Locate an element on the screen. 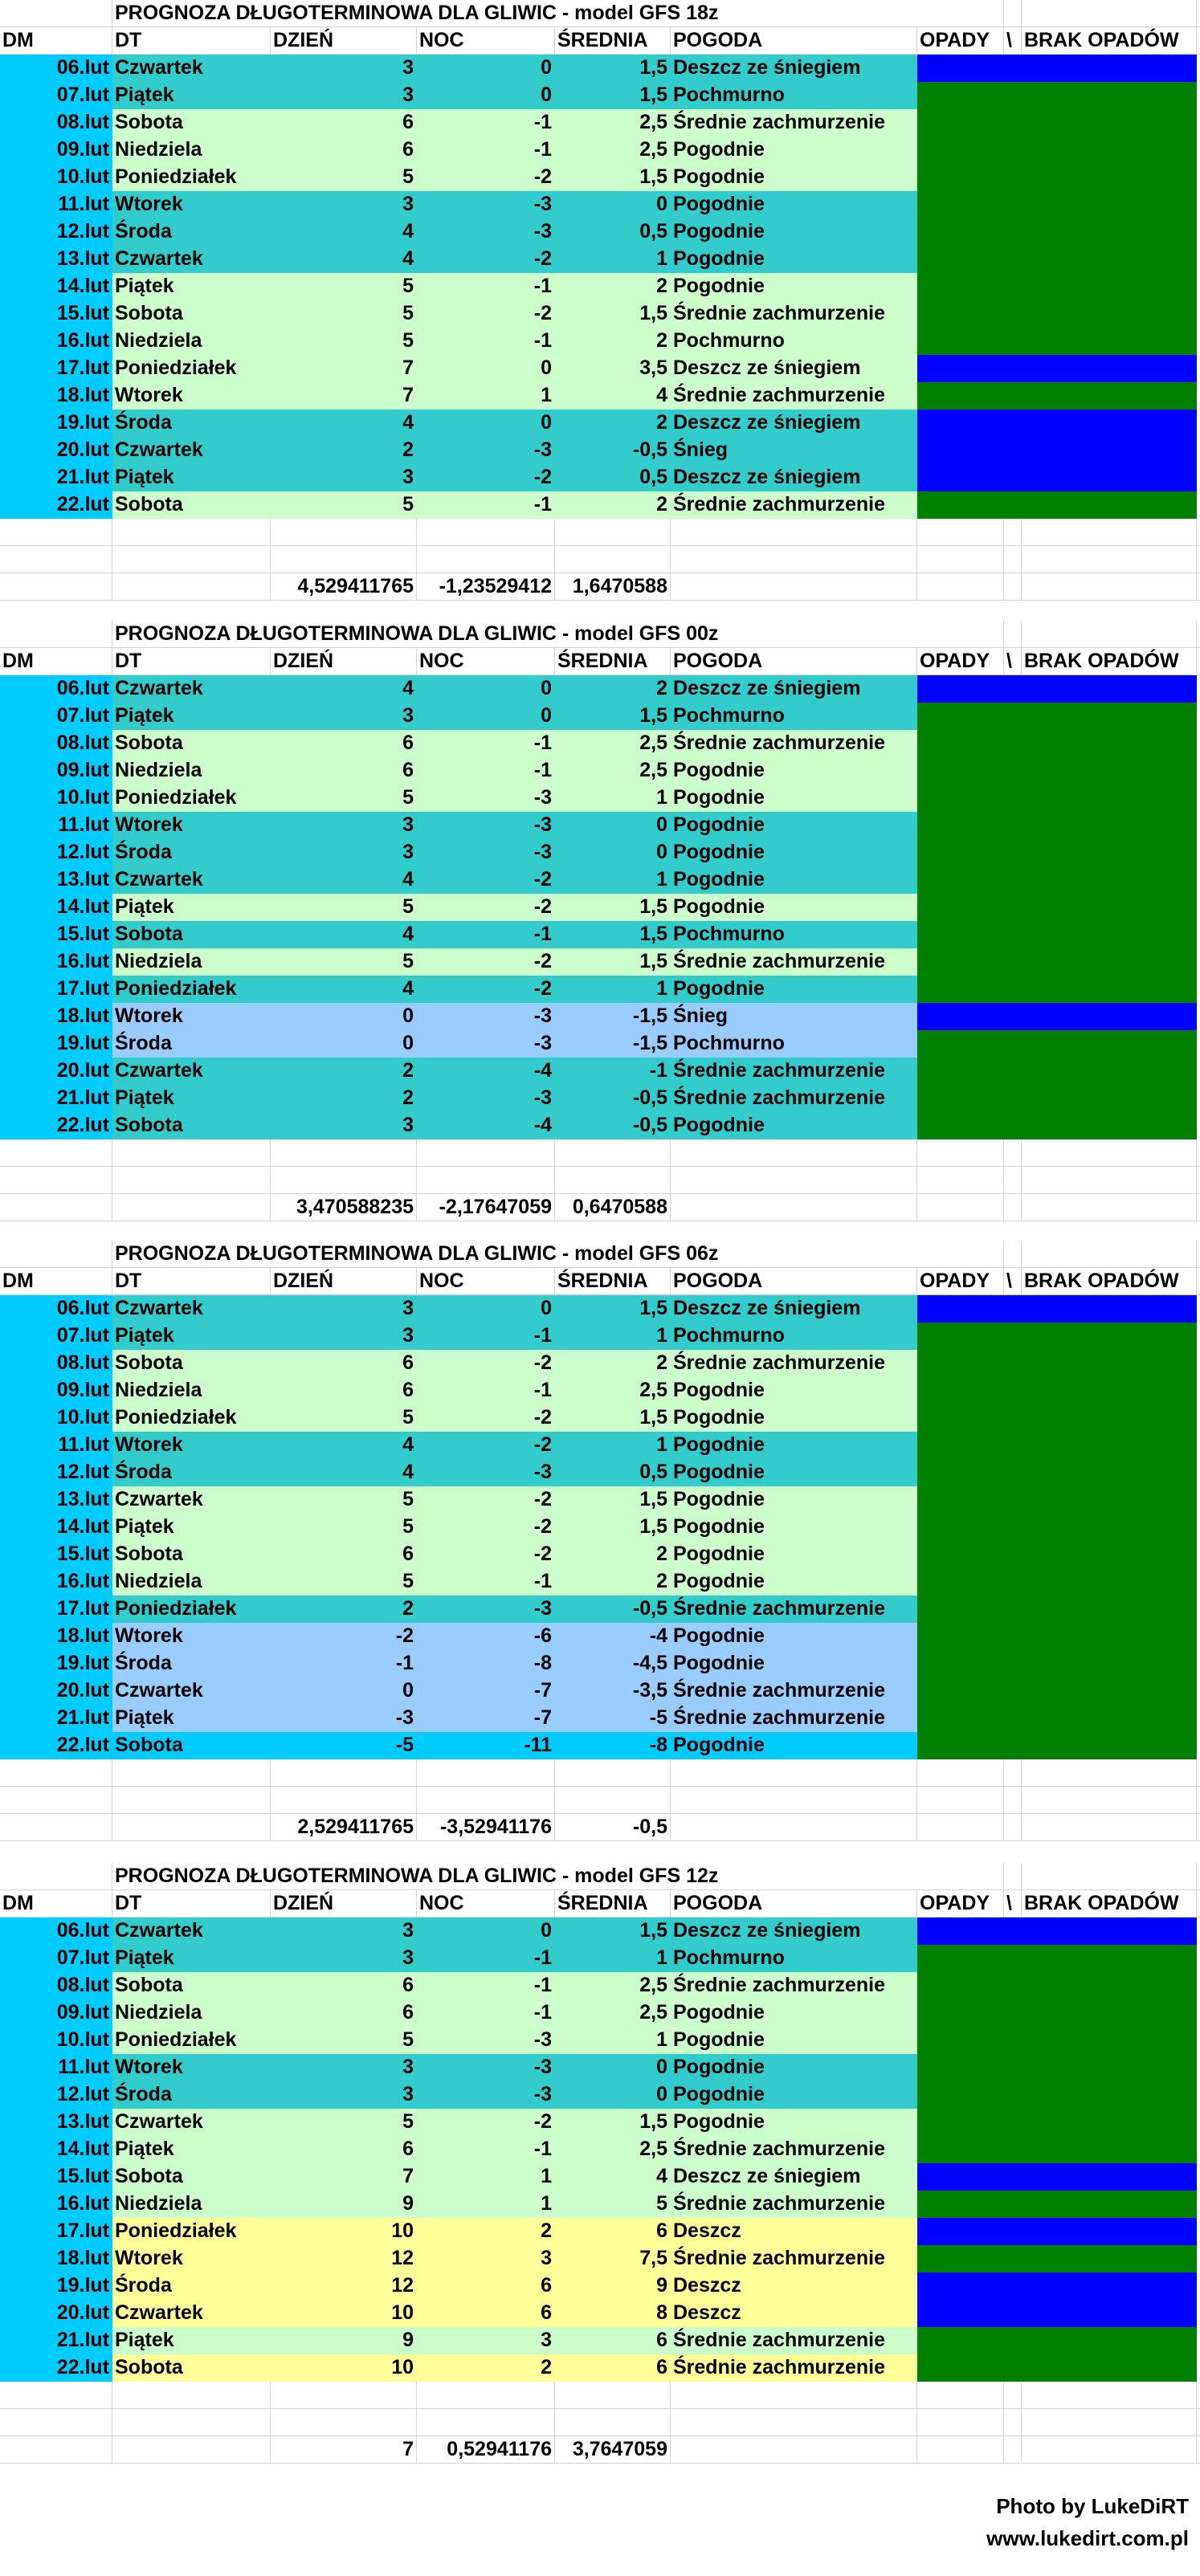 Image resolution: width=1200 pixels, height=2576 pixels. weather-cell: Deszcz ze śniegiem is located at coordinates (794, 68).